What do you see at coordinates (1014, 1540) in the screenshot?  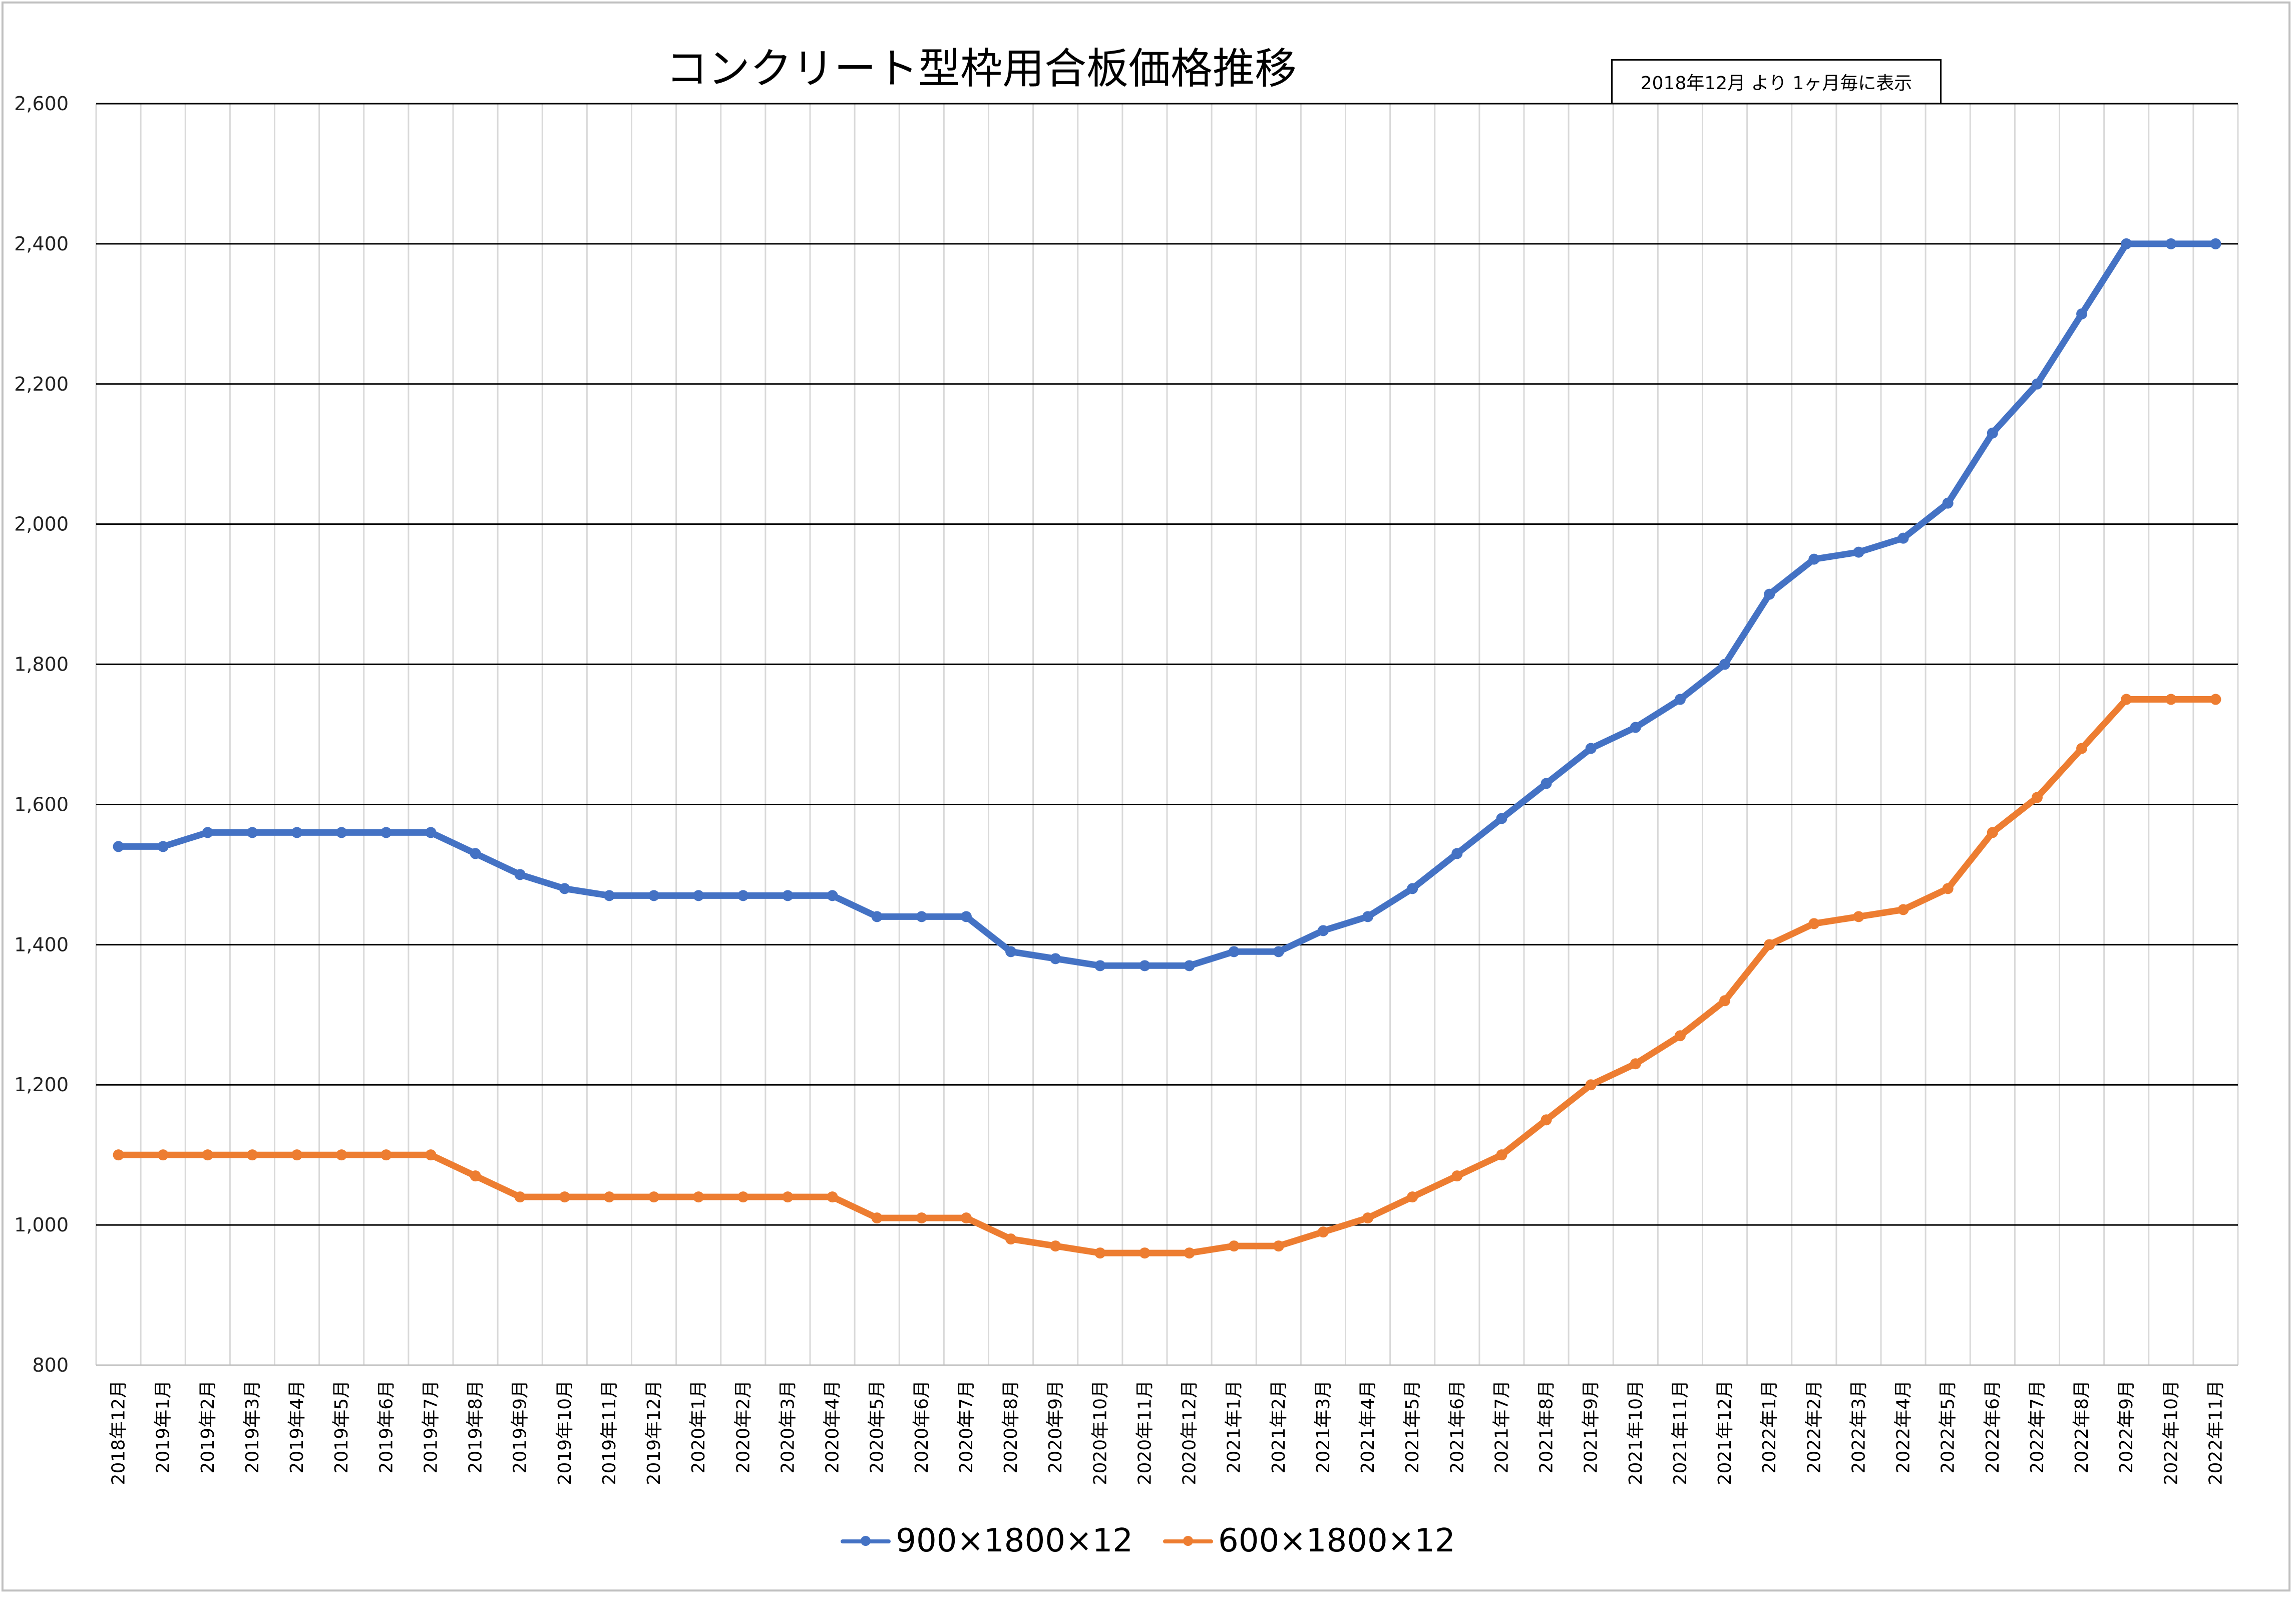 I see `legend-label: 900×1800×12` at bounding box center [1014, 1540].